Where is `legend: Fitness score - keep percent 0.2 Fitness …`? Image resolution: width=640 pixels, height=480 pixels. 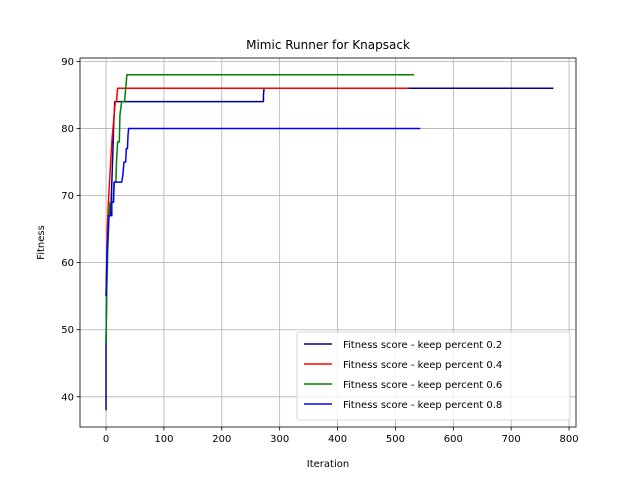
legend: Fitness score - keep percent 0.2 Fitness … is located at coordinates (433, 376).